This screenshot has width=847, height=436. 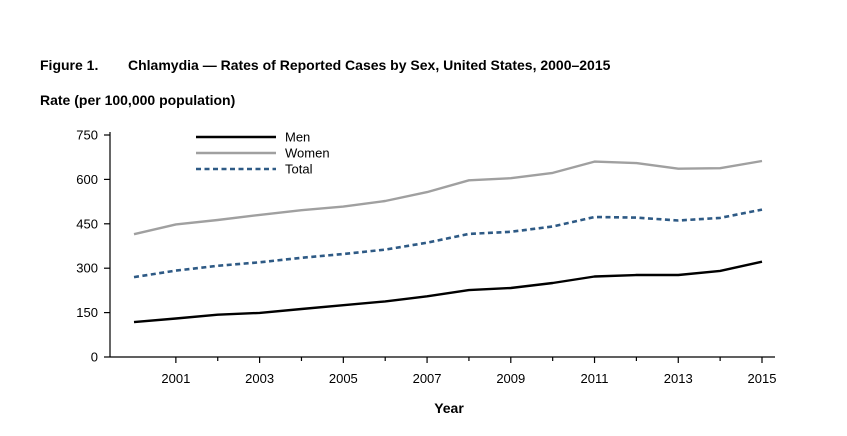 What do you see at coordinates (448, 197) in the screenshot?
I see `series-line-women` at bounding box center [448, 197].